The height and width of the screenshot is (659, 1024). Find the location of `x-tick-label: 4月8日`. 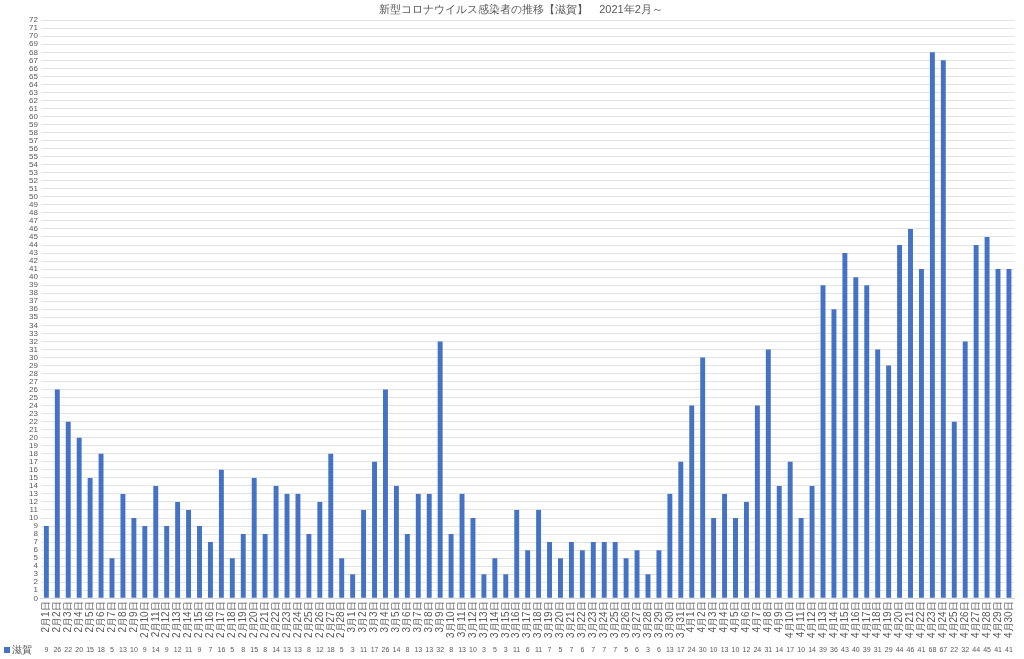

x-tick-label: 4月8日 is located at coordinates (768, 617).